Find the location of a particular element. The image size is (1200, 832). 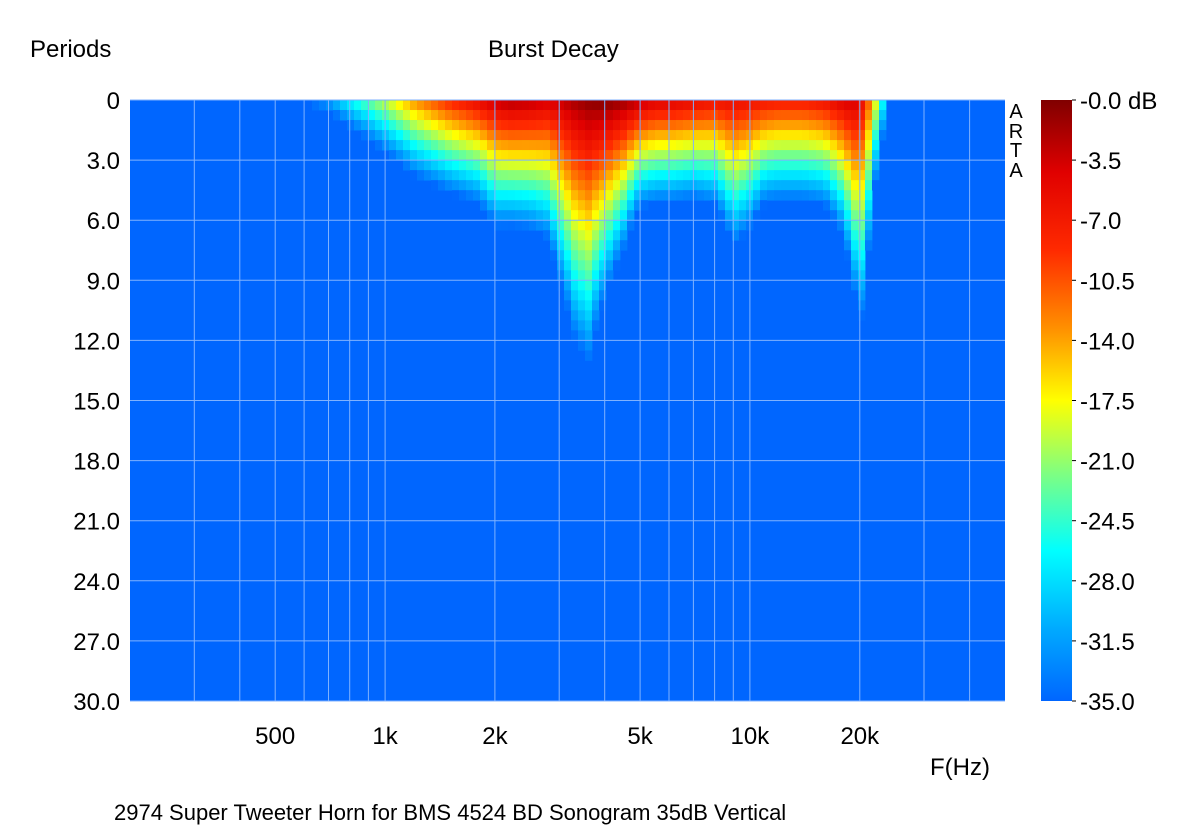

colorbar-tick-label: -7.0 is located at coordinates (1100, 221).